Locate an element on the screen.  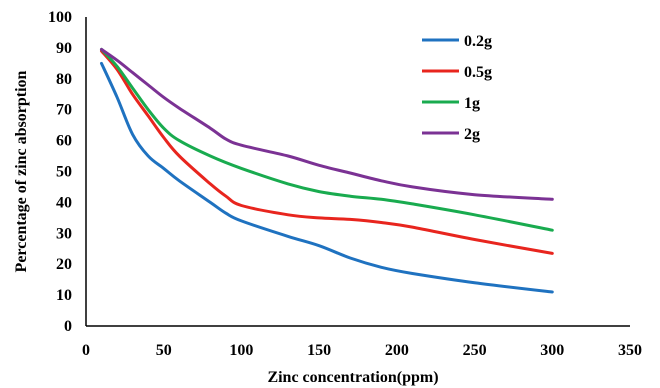
legend-label: 2g is located at coordinates (472, 134).